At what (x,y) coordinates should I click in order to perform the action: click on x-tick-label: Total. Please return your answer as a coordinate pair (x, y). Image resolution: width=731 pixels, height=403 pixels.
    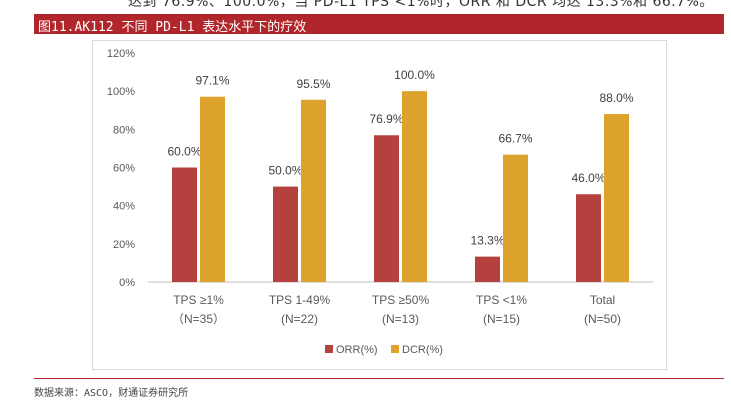
    Looking at the image, I should click on (602, 300).